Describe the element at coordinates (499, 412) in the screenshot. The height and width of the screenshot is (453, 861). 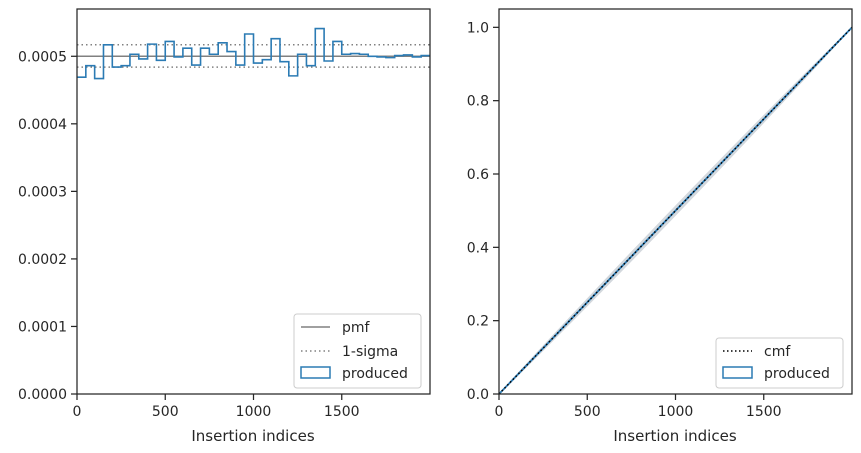
I see `right-xtick-label: 0` at that location.